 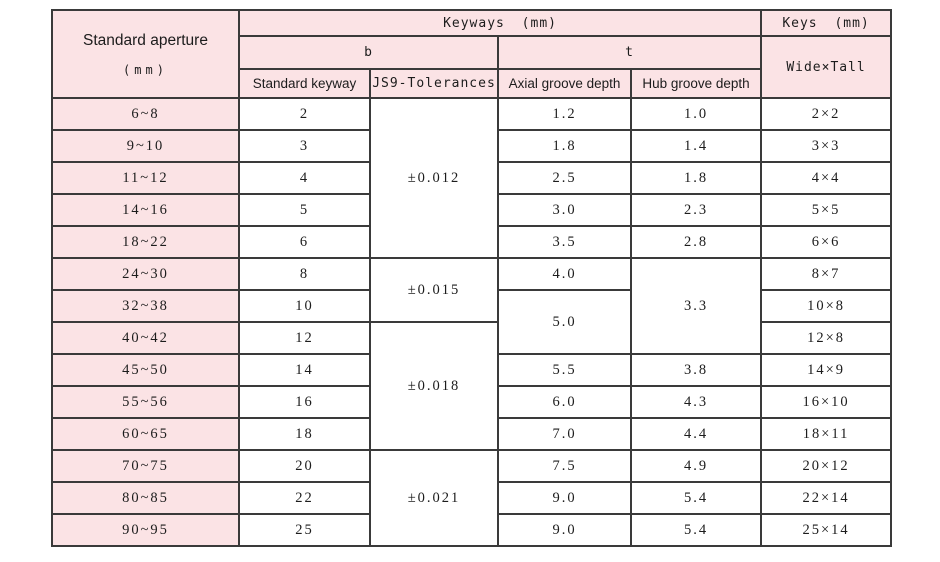 I want to click on keys-group-header: Keys (mm), so click(x=826, y=23).